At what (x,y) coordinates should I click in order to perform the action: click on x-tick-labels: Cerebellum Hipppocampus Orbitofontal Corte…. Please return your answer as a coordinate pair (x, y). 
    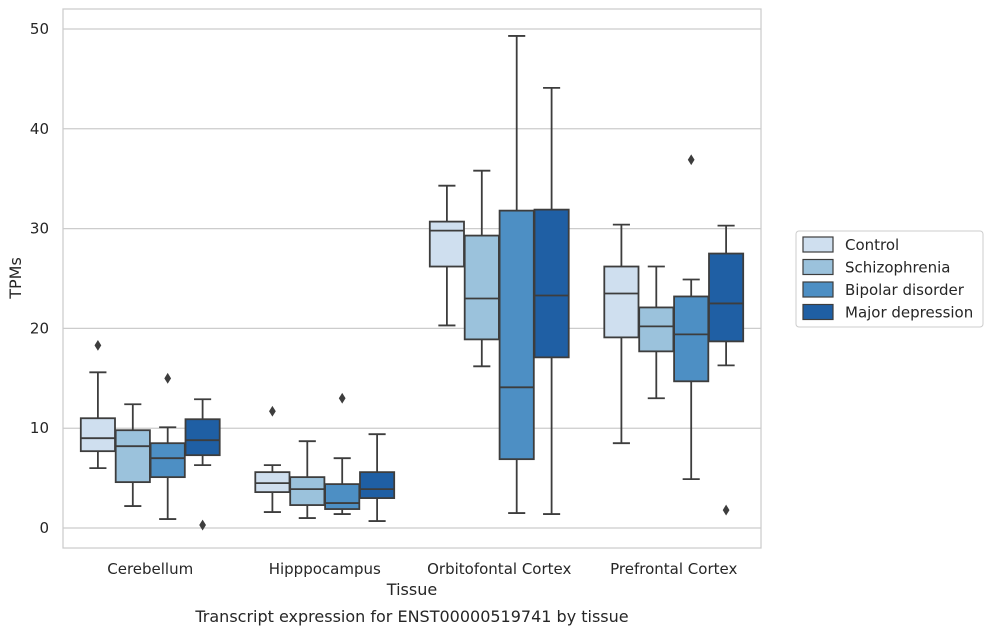
    Looking at the image, I should click on (422, 569).